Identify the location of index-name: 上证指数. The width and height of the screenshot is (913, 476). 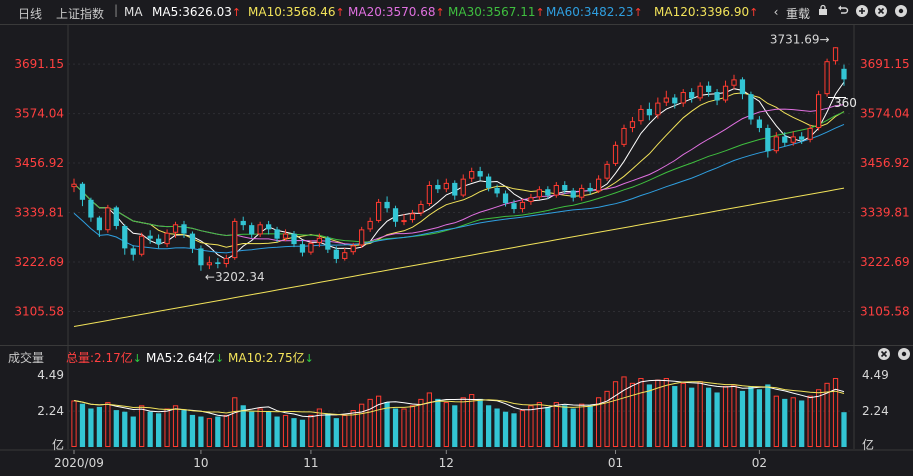
(80, 14).